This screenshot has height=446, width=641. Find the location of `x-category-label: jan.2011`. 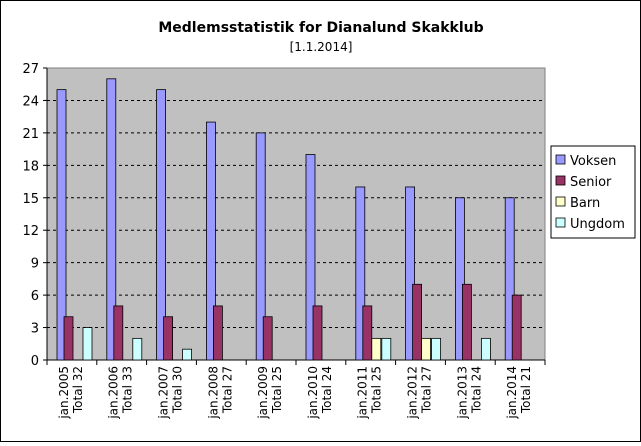

x-category-label: jan.2011 is located at coordinates (363, 393).